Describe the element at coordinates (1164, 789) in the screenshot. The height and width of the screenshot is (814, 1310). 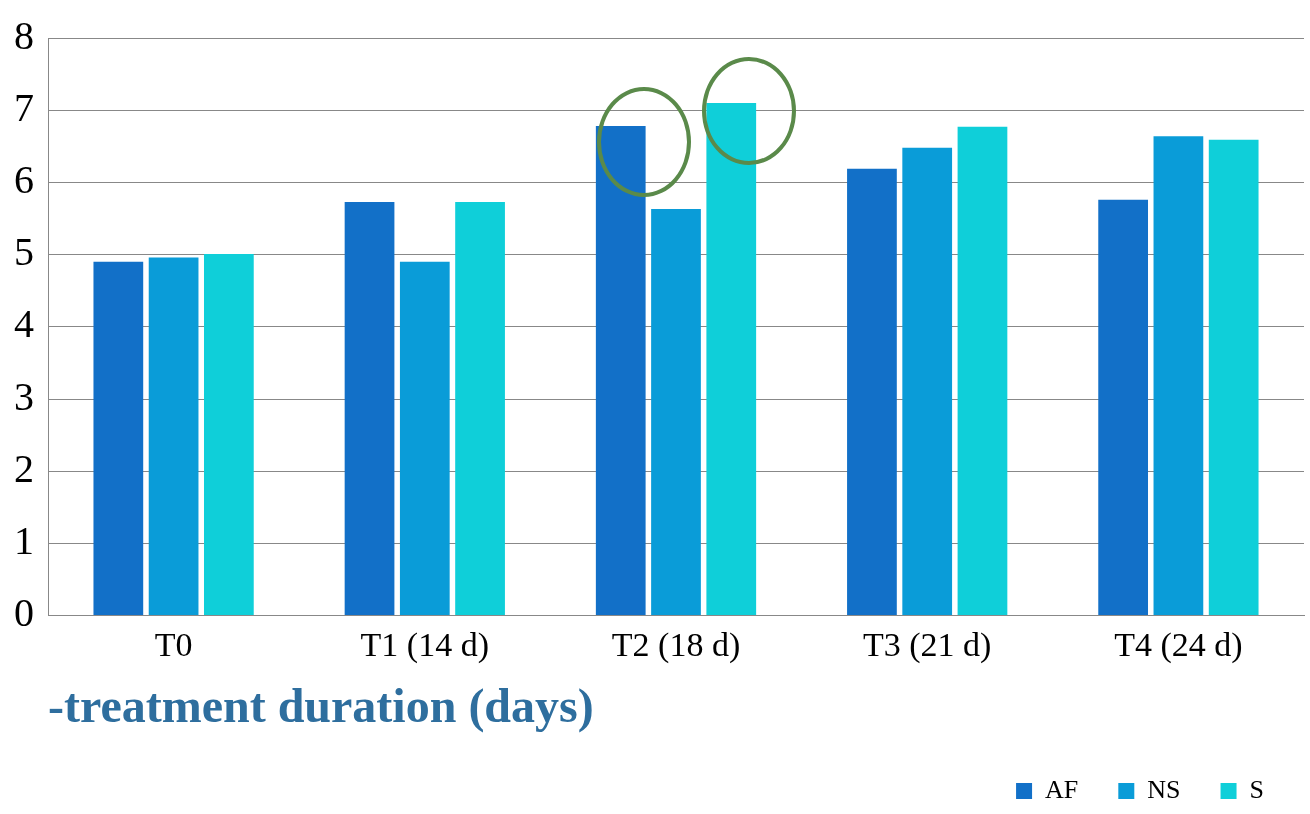
I see `legend-label: NS` at that location.